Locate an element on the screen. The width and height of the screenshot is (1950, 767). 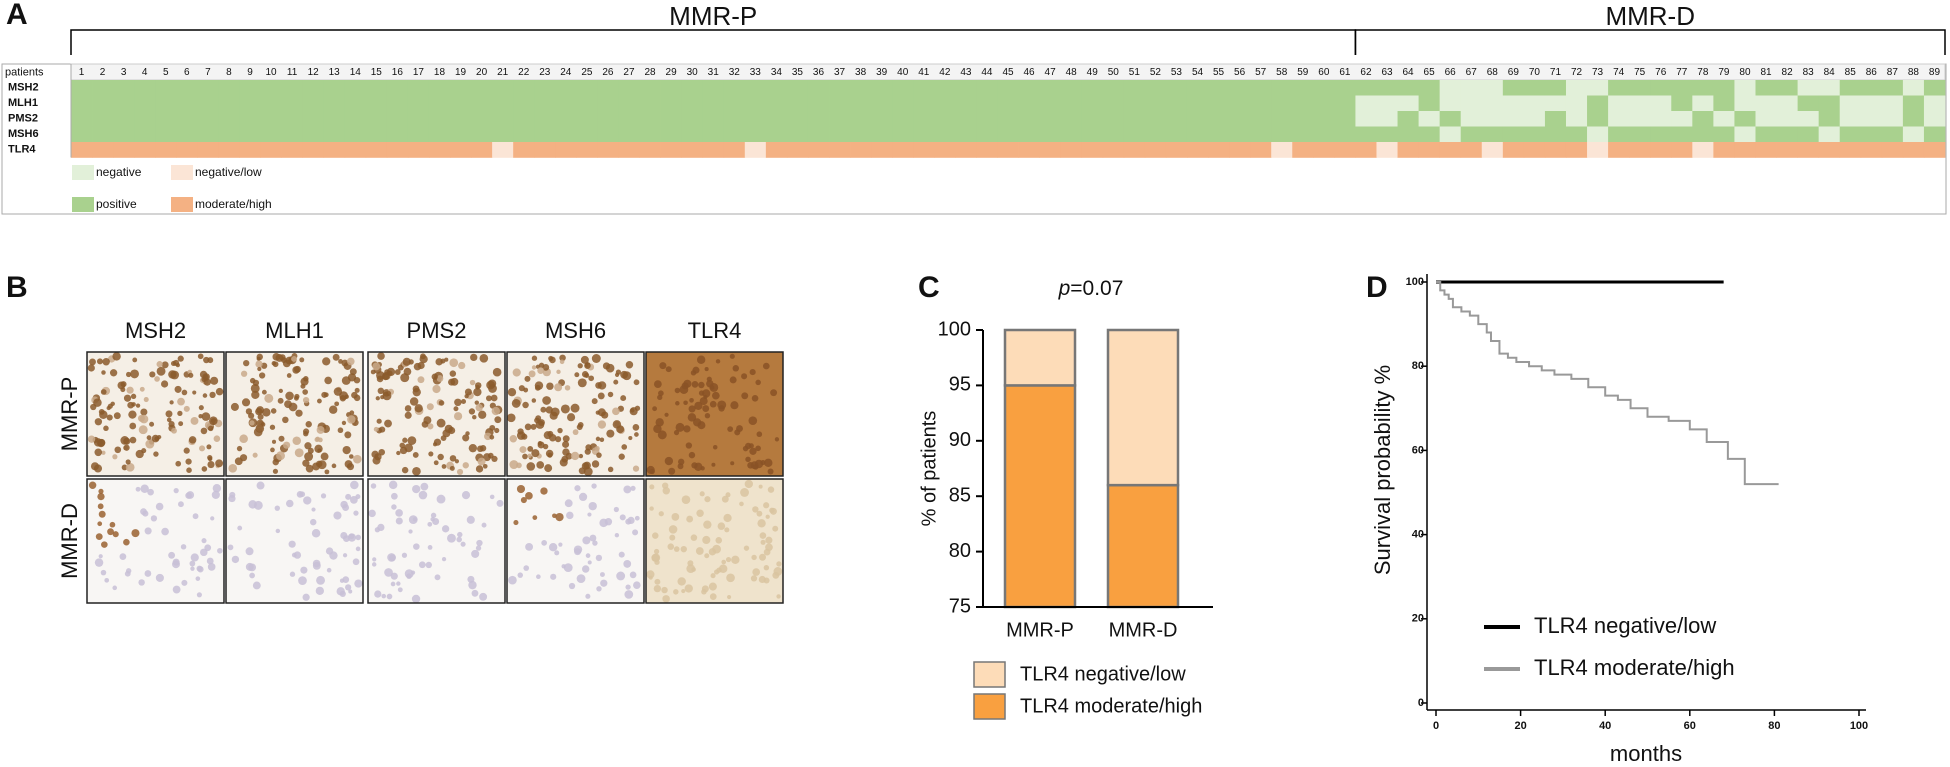
column-label: MSH2 is located at coordinates (155, 330).